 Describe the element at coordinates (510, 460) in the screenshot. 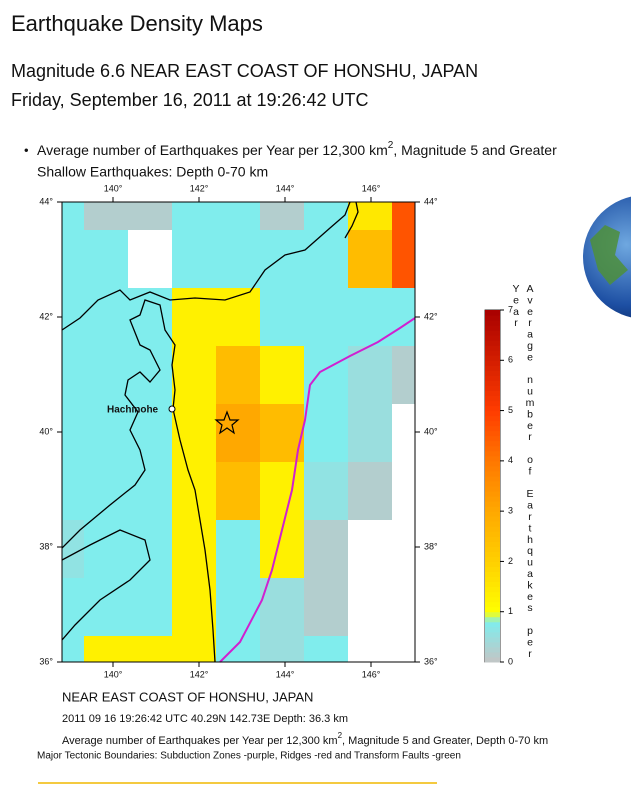

I see `colorbar-tick-label: 4` at that location.